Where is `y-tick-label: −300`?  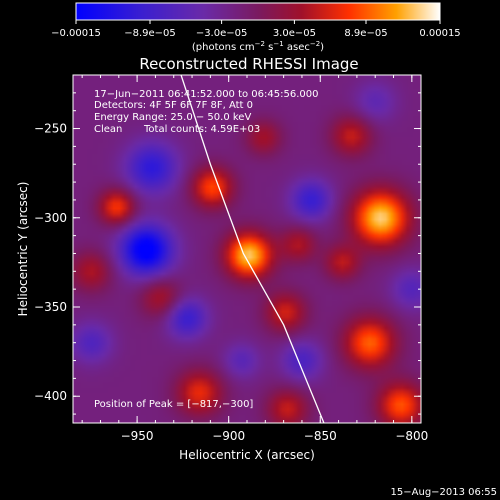
y-tick-label: −300 is located at coordinates (50, 218).